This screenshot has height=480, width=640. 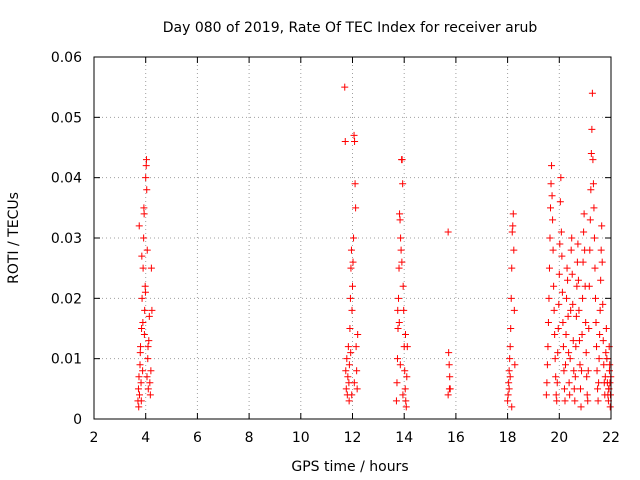 I want to click on x-tick-label: 22, so click(x=611, y=438).